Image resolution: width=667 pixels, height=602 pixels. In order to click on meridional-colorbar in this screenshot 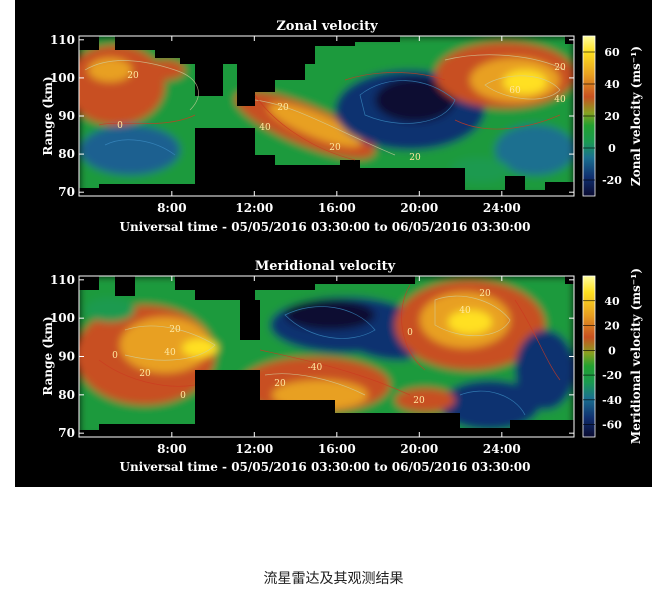, I will do `click(589, 356)`.